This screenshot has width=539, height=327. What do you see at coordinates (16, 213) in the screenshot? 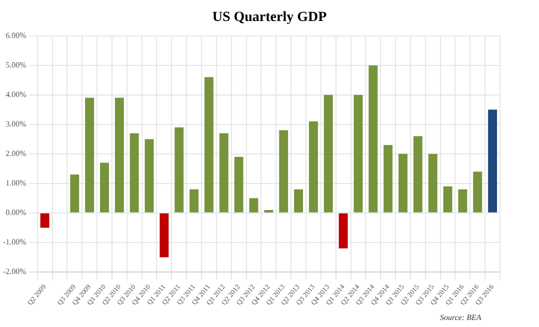
I see `y-tick-label: 0.00%` at bounding box center [16, 213].